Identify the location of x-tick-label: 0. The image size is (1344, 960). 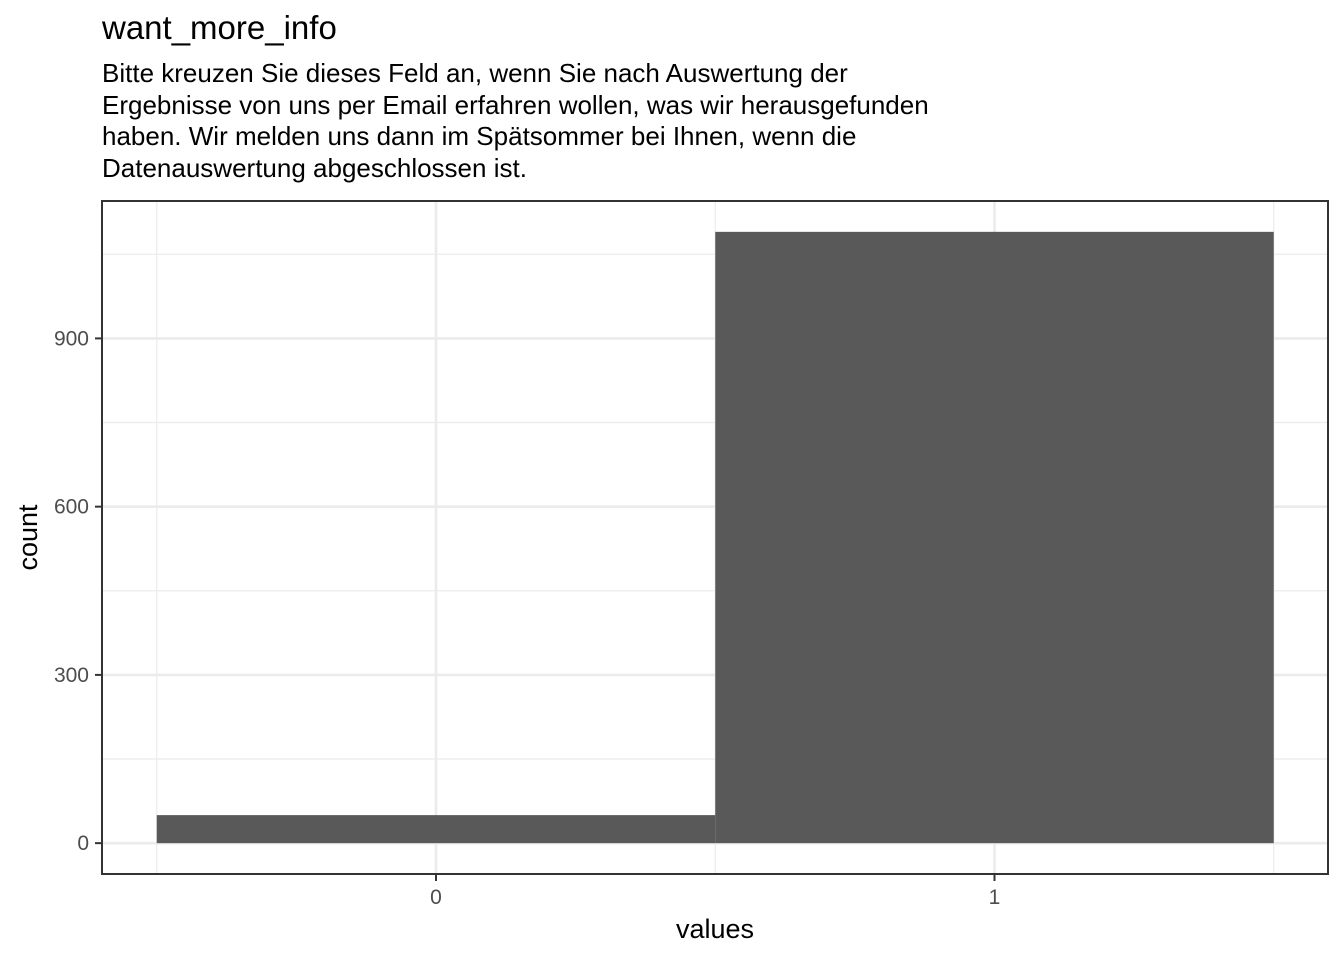
(436, 897).